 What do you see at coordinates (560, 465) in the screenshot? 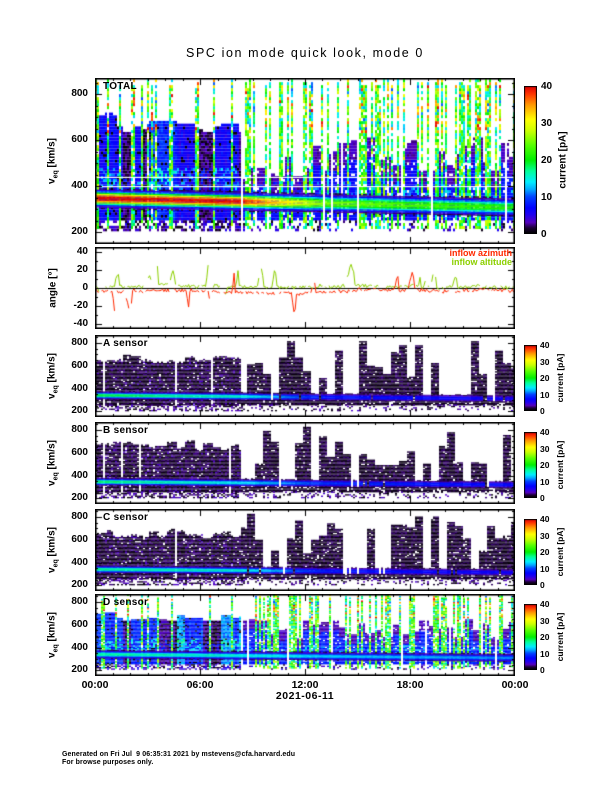
I see `colorbar-axis-label-b: current [pA]` at bounding box center [560, 465].